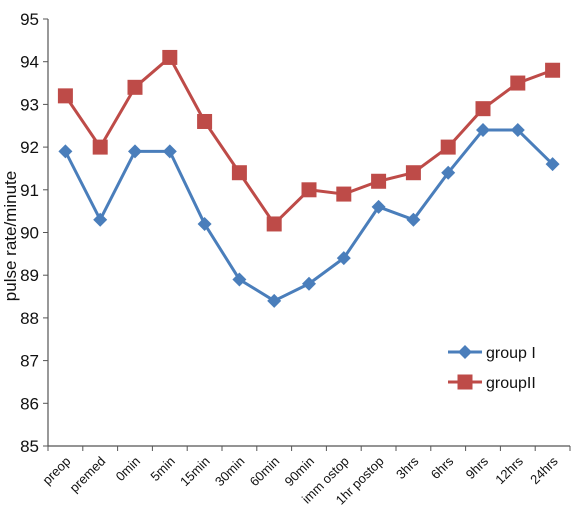  What do you see at coordinates (477, 467) in the screenshot?
I see `x-tick-label: 9hrs` at bounding box center [477, 467].